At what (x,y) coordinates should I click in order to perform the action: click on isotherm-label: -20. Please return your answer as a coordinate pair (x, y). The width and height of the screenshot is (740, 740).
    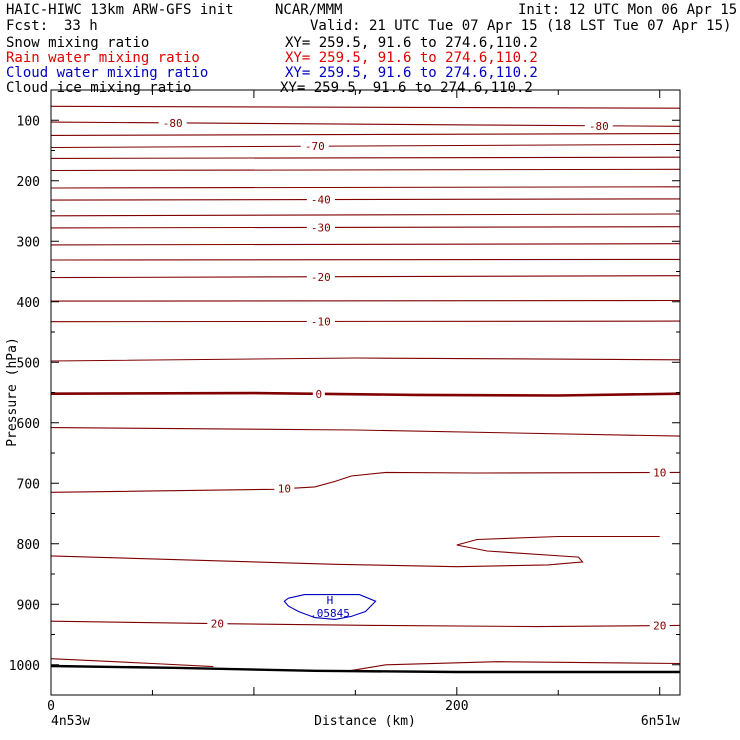
    Looking at the image, I should click on (321, 277).